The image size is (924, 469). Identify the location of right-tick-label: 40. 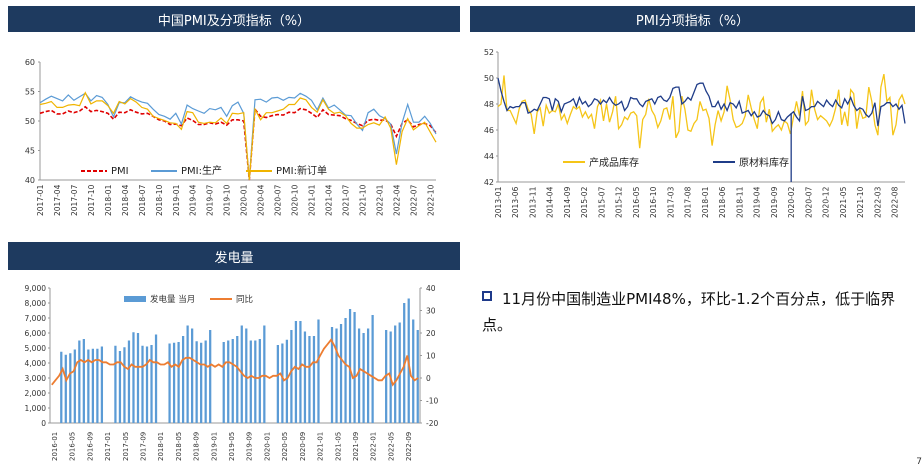
(431, 288).